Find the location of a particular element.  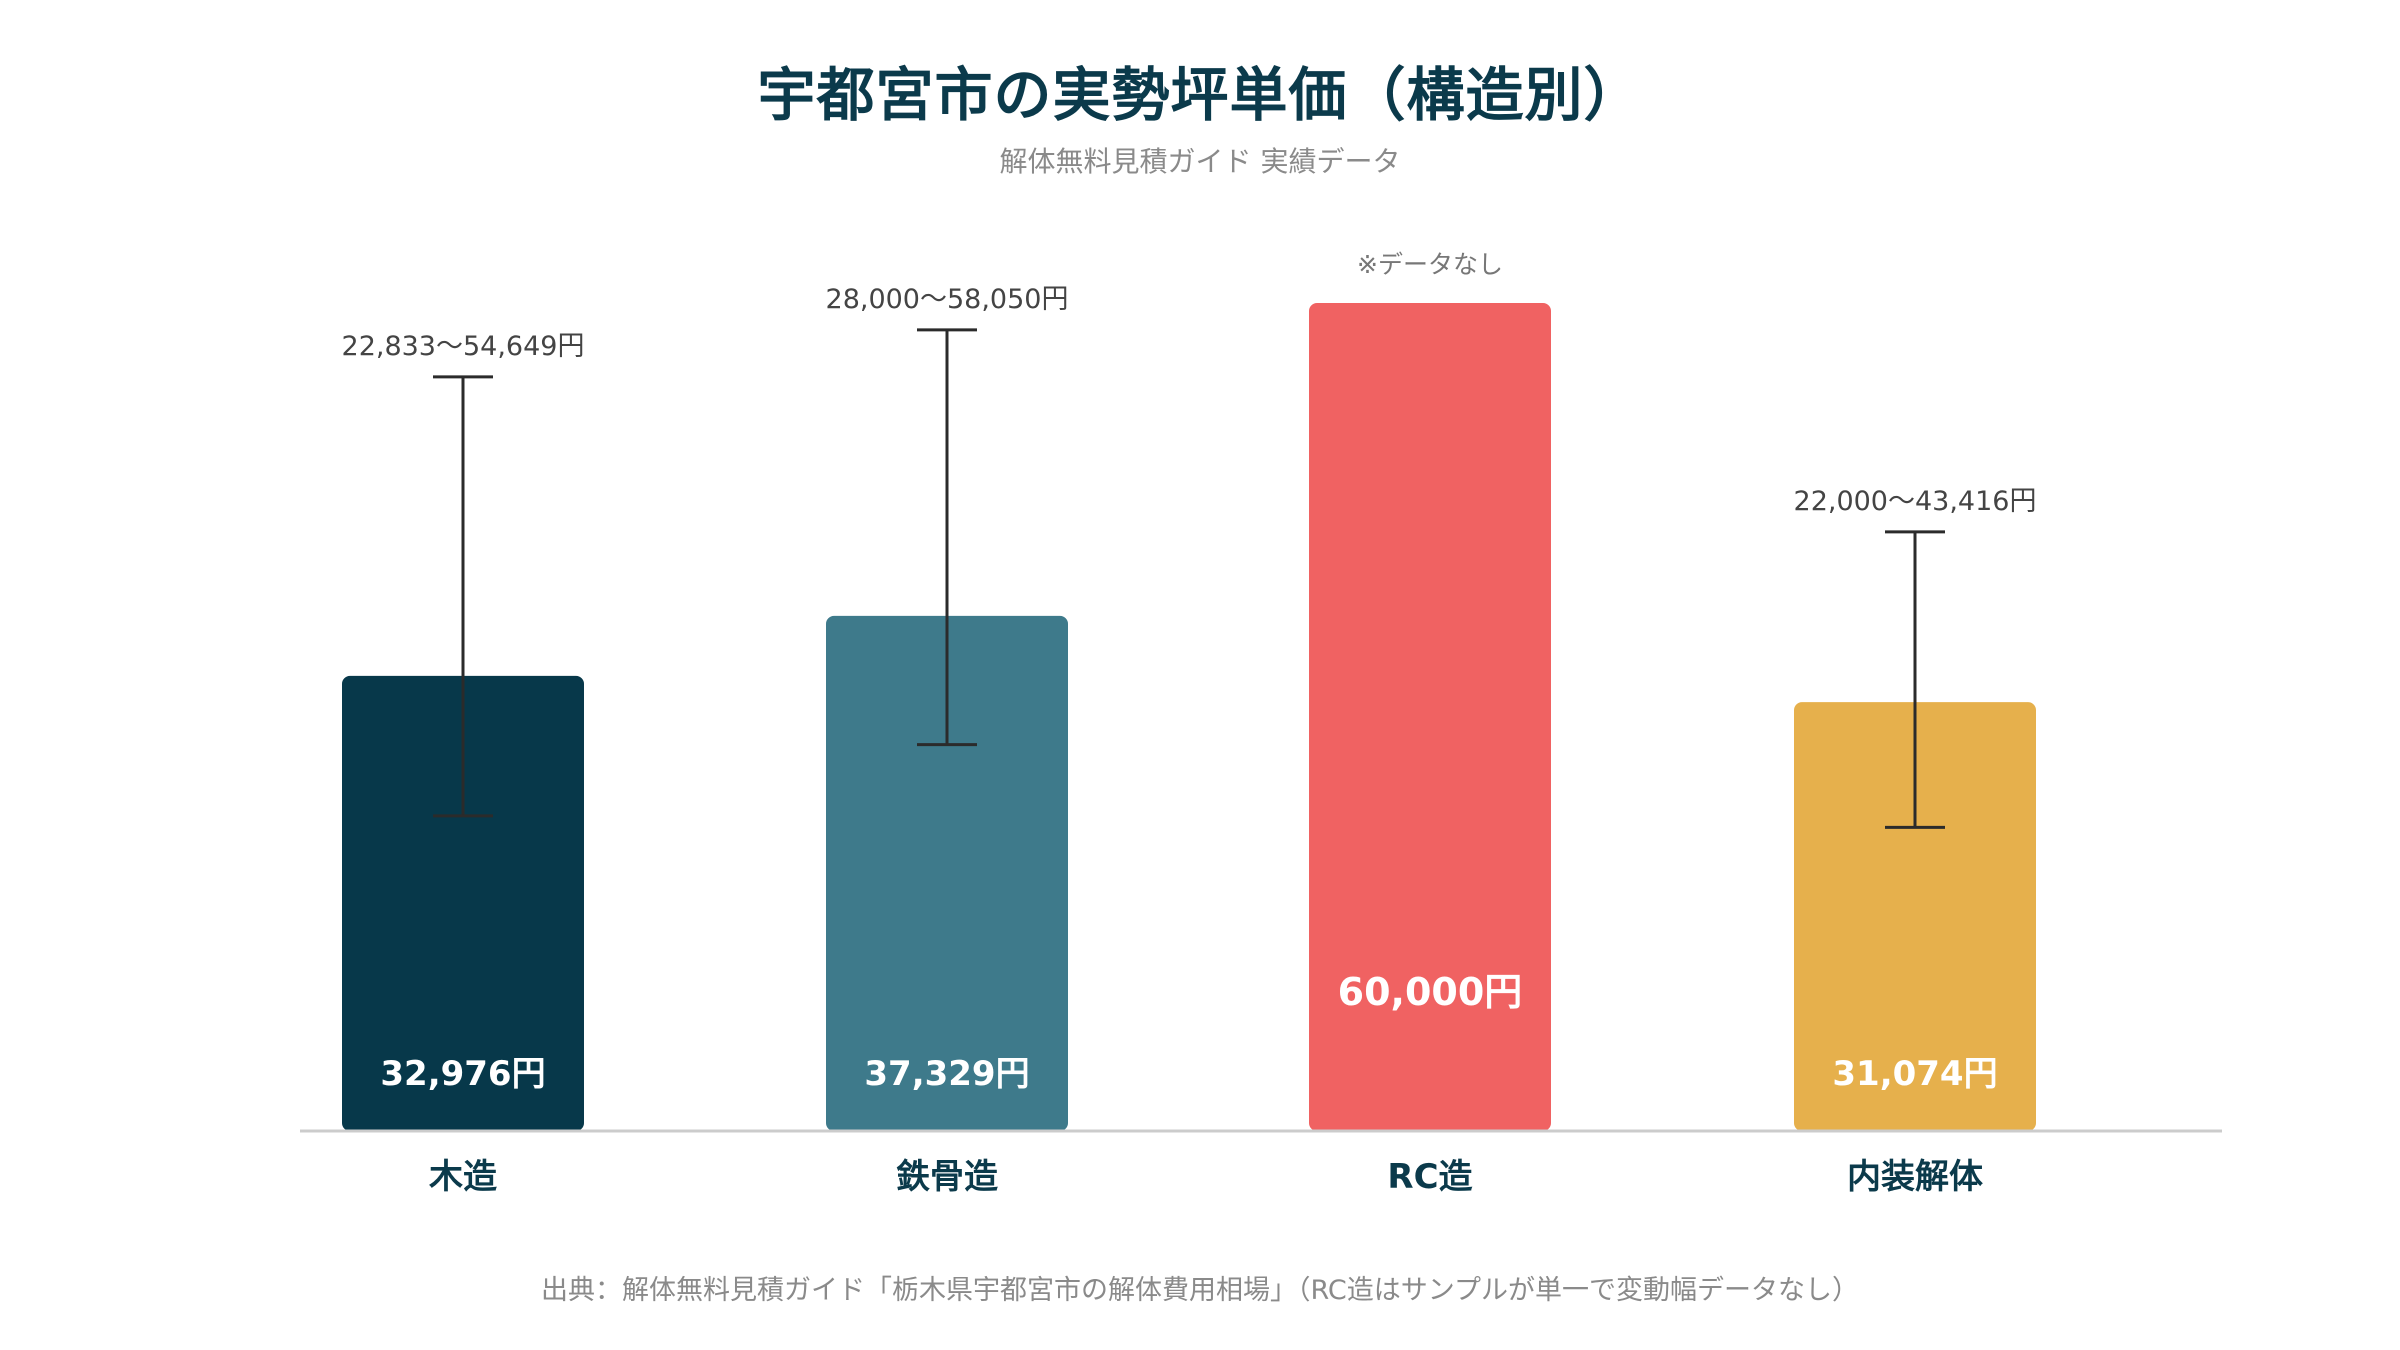

chart-subtitle: 解体無料見積ガイド 実績データ is located at coordinates (1200, 161).